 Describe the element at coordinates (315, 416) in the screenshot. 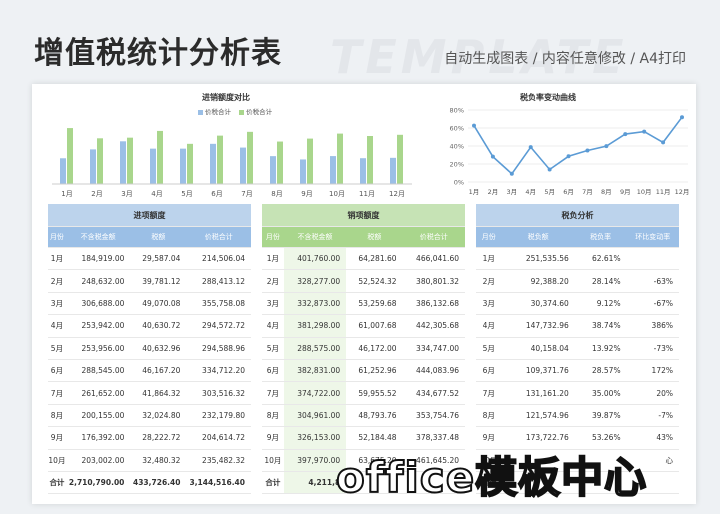

I see `table-cell: 304,961.00` at that location.